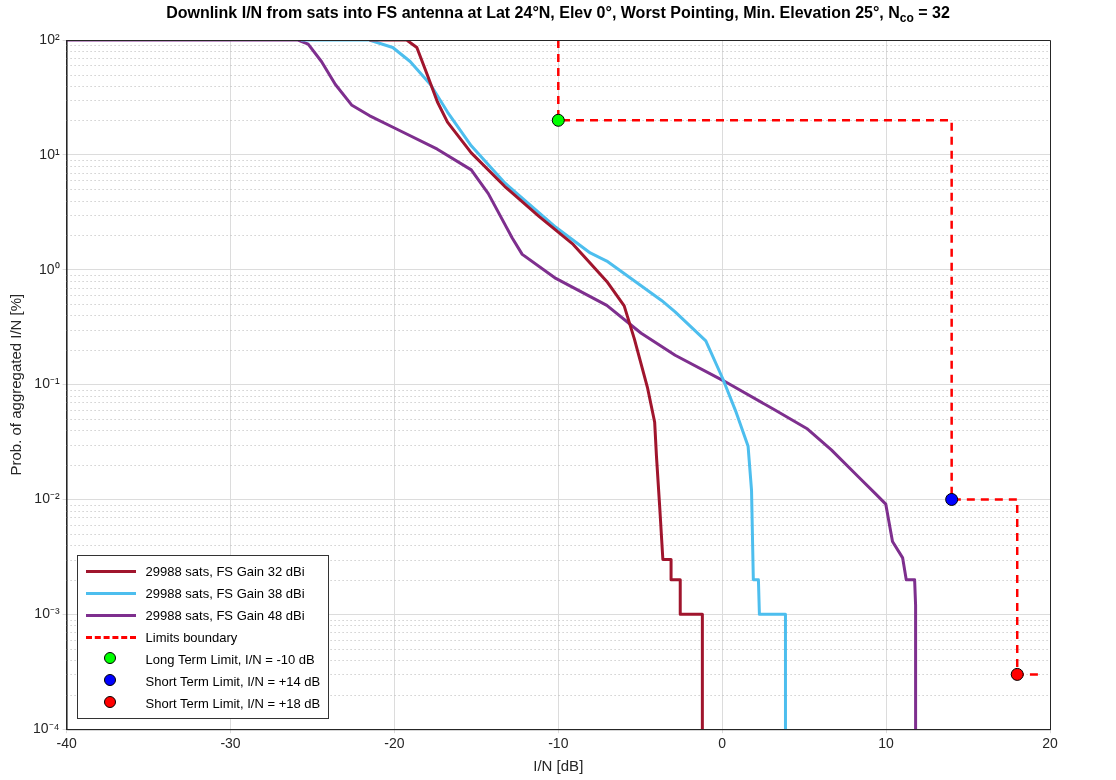  I want to click on y-tick-label: 10⁻⁴, so click(46, 728).